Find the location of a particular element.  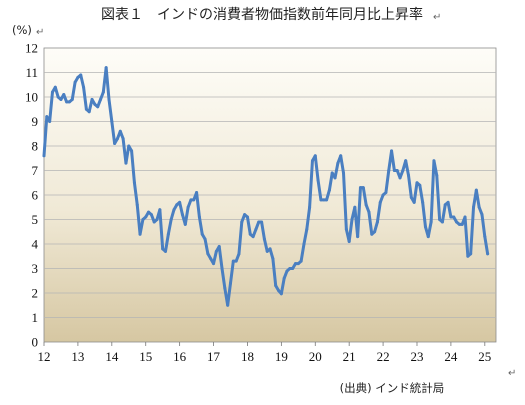

x-tick-label: 16 is located at coordinates (180, 356).